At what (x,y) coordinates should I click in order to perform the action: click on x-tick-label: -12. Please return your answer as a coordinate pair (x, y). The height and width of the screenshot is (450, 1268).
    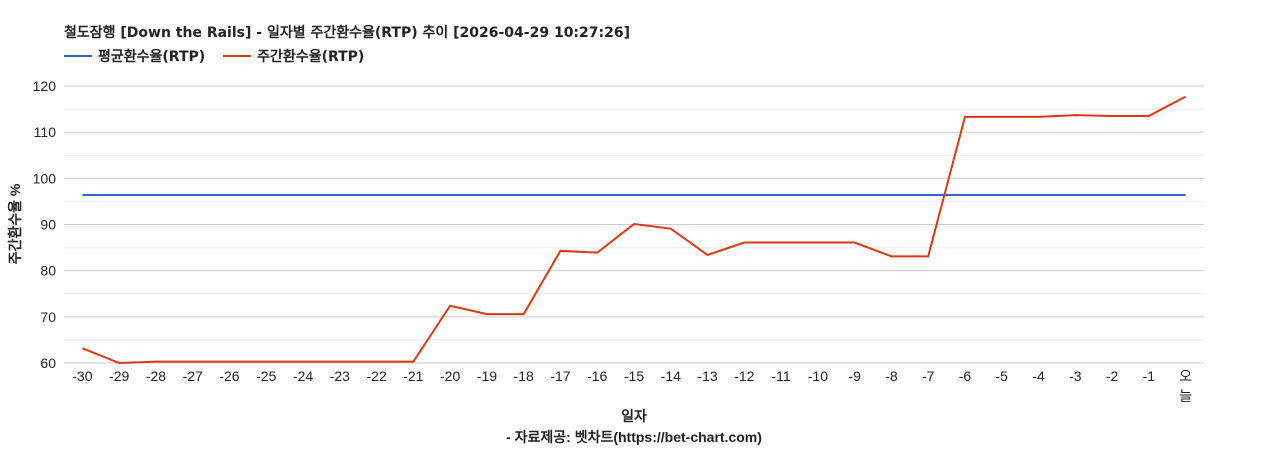
    Looking at the image, I should click on (744, 376).